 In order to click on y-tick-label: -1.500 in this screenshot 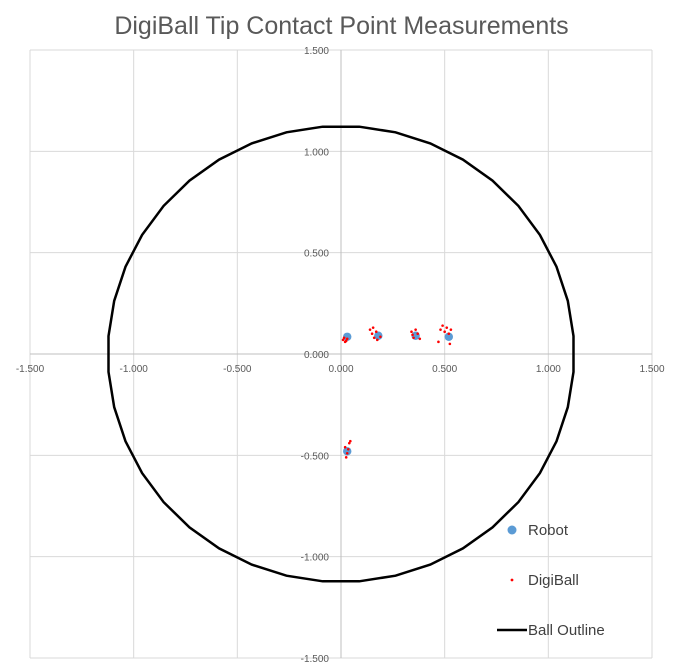, I will do `click(315, 659)`.